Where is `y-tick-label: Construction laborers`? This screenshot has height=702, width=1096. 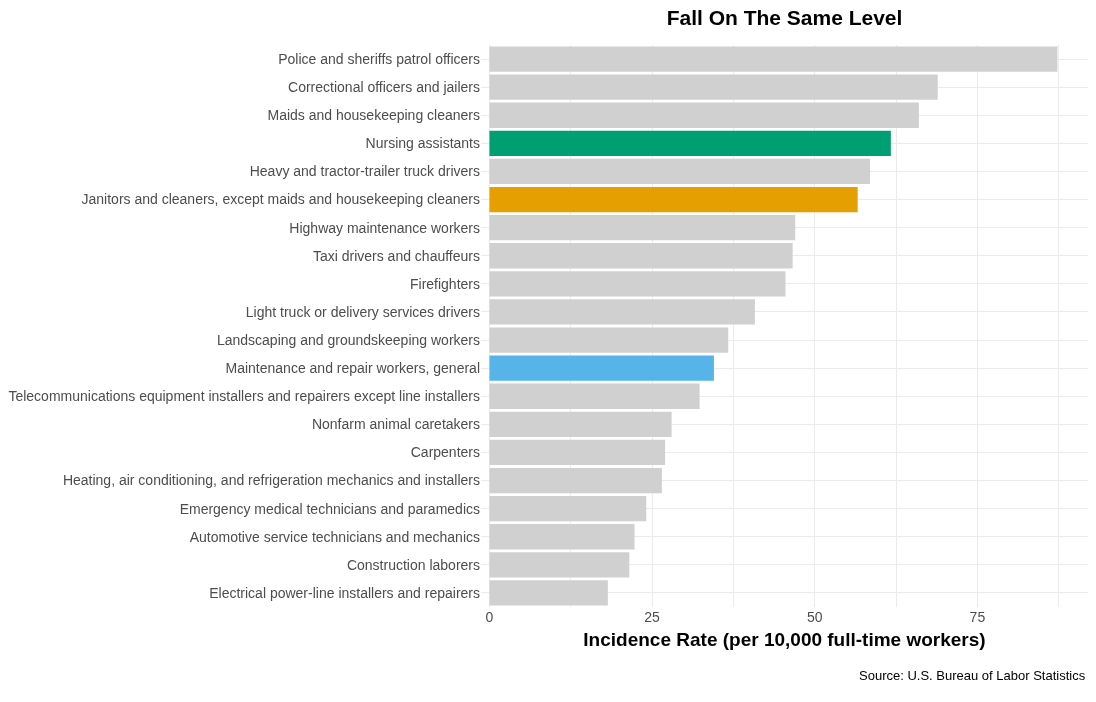 y-tick-label: Construction laborers is located at coordinates (413, 564).